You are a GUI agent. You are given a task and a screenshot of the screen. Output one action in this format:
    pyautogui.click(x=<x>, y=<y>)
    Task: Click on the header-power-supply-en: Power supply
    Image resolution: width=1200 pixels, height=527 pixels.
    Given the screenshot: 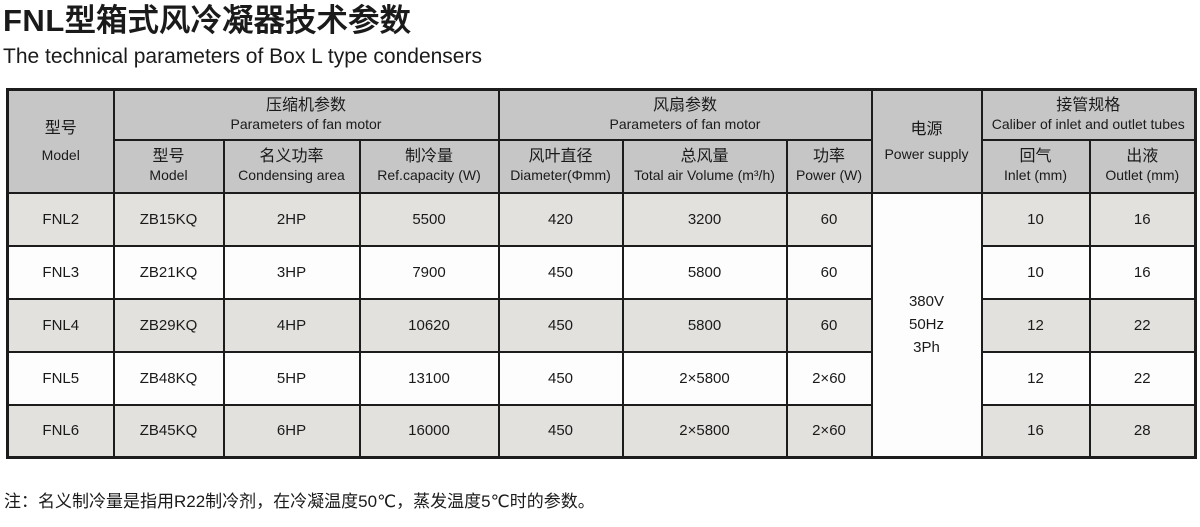 What is the action you would take?
    pyautogui.click(x=926, y=153)
    